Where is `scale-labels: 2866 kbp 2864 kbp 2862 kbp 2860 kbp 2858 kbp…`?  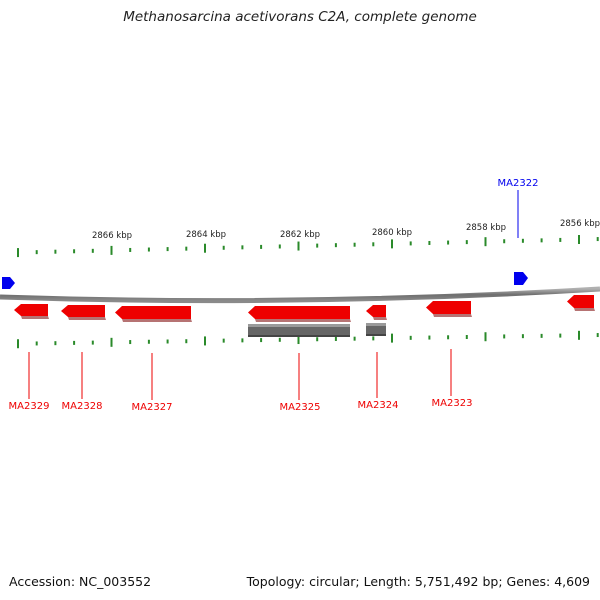
scale-labels: 2866 kbp 2864 kbp 2862 kbp 2860 kbp 2858 kbp… is located at coordinates (346, 230).